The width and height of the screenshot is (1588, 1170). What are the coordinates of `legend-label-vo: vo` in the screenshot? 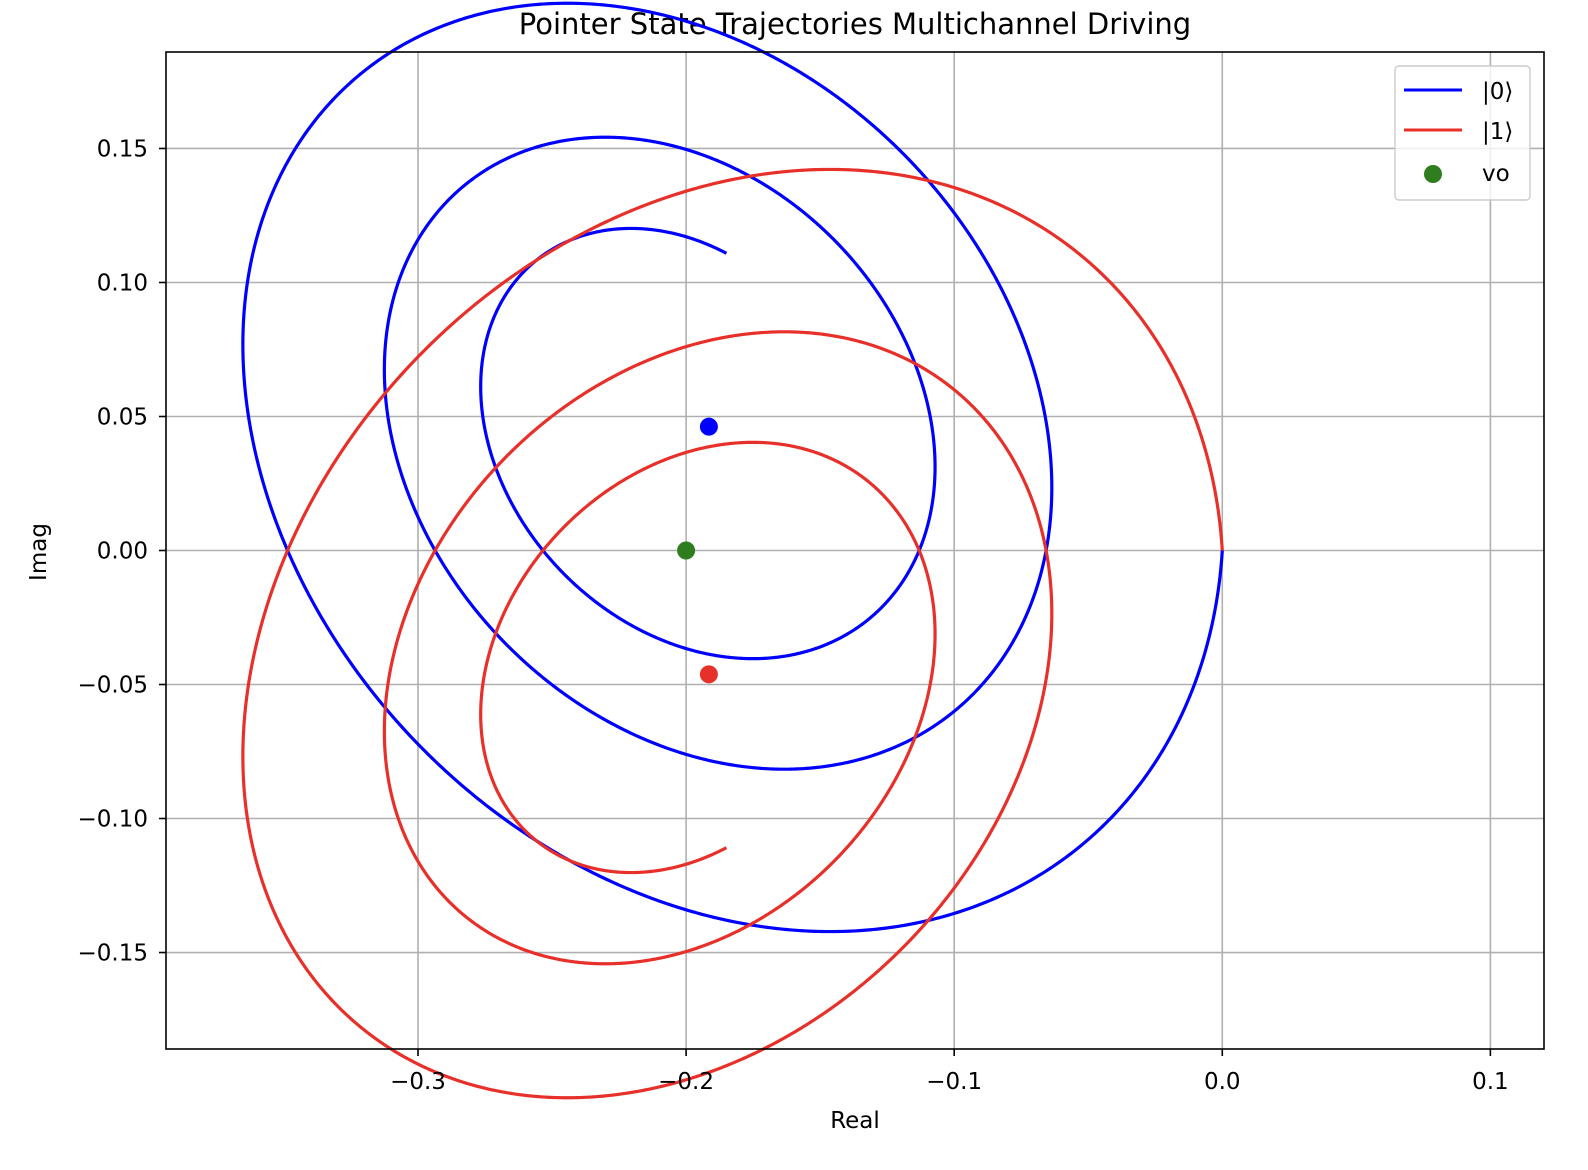 It's located at (1496, 174).